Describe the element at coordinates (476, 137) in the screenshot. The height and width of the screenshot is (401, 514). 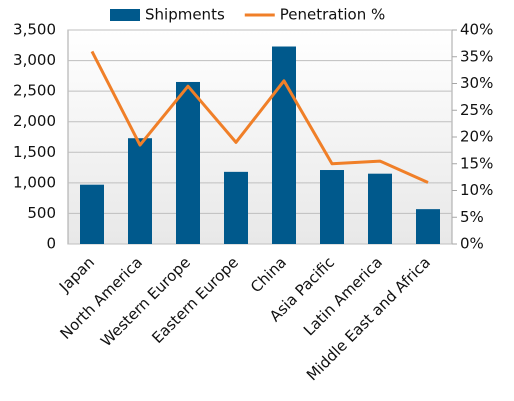
I see `y2-tick-label: 20%` at that location.